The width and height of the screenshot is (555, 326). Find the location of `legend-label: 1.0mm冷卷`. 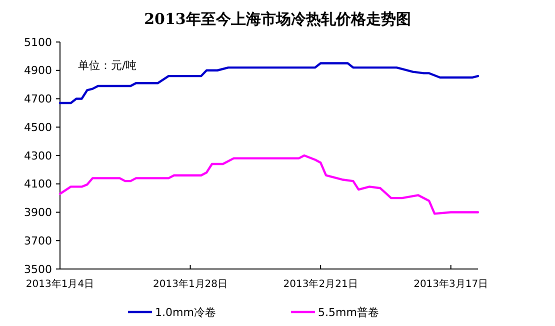

legend-label: 1.0mm冷卷 is located at coordinates (185, 312).